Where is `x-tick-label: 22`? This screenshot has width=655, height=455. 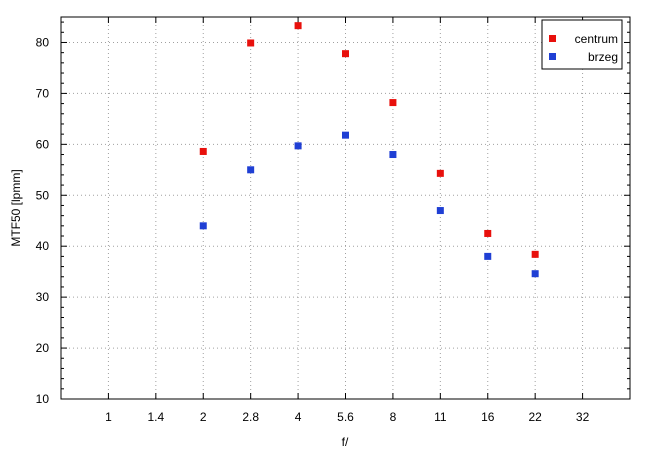
x-tick-label: 22 is located at coordinates (535, 417).